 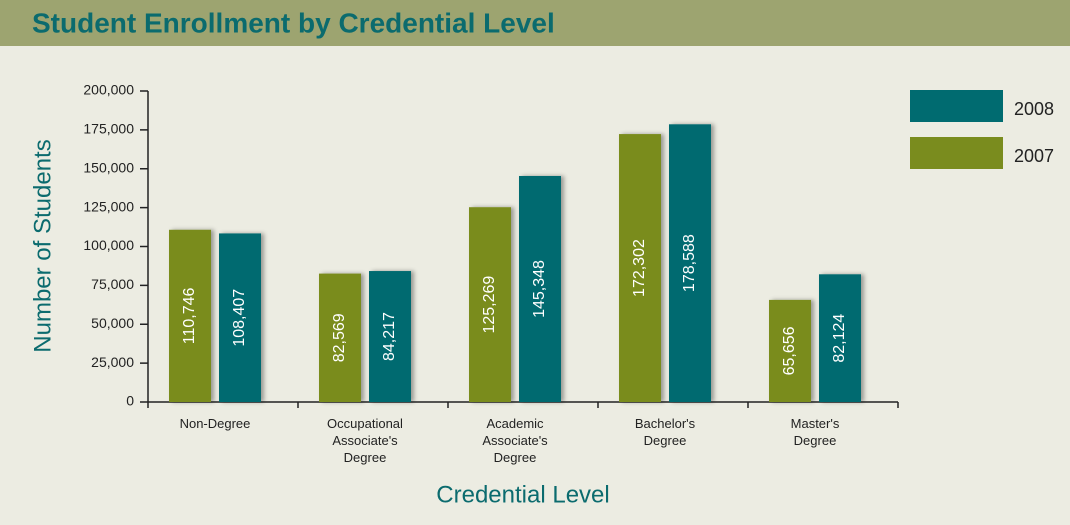 I want to click on legend-label: 2008, so click(x=1034, y=109).